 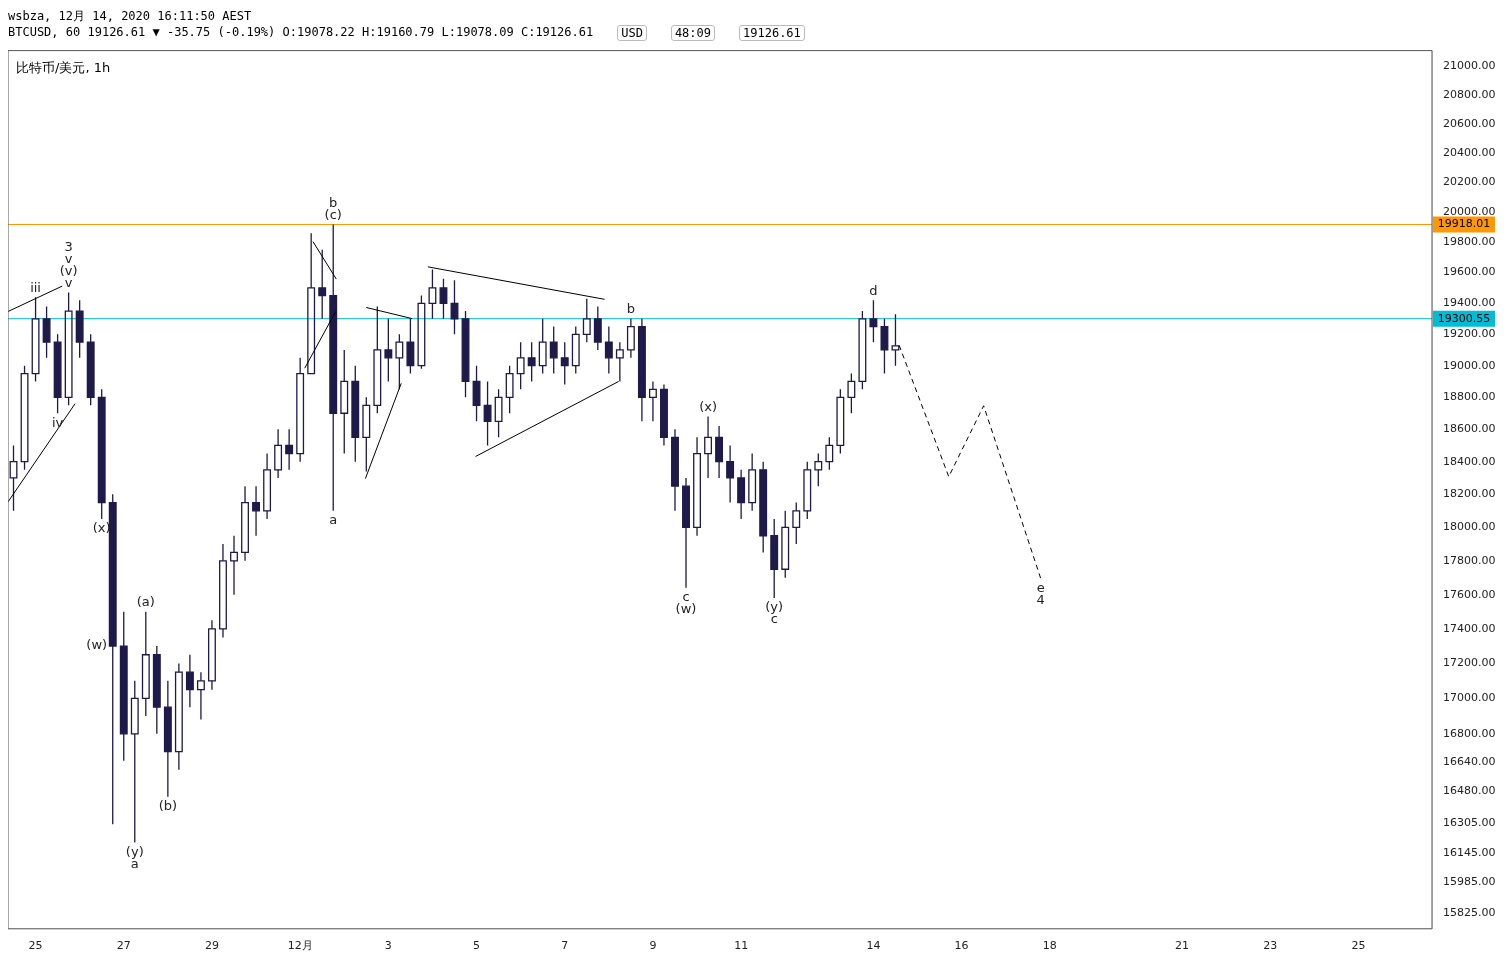 What do you see at coordinates (1469, 272) in the screenshot?
I see `y-tick-label: 19600.00` at bounding box center [1469, 272].